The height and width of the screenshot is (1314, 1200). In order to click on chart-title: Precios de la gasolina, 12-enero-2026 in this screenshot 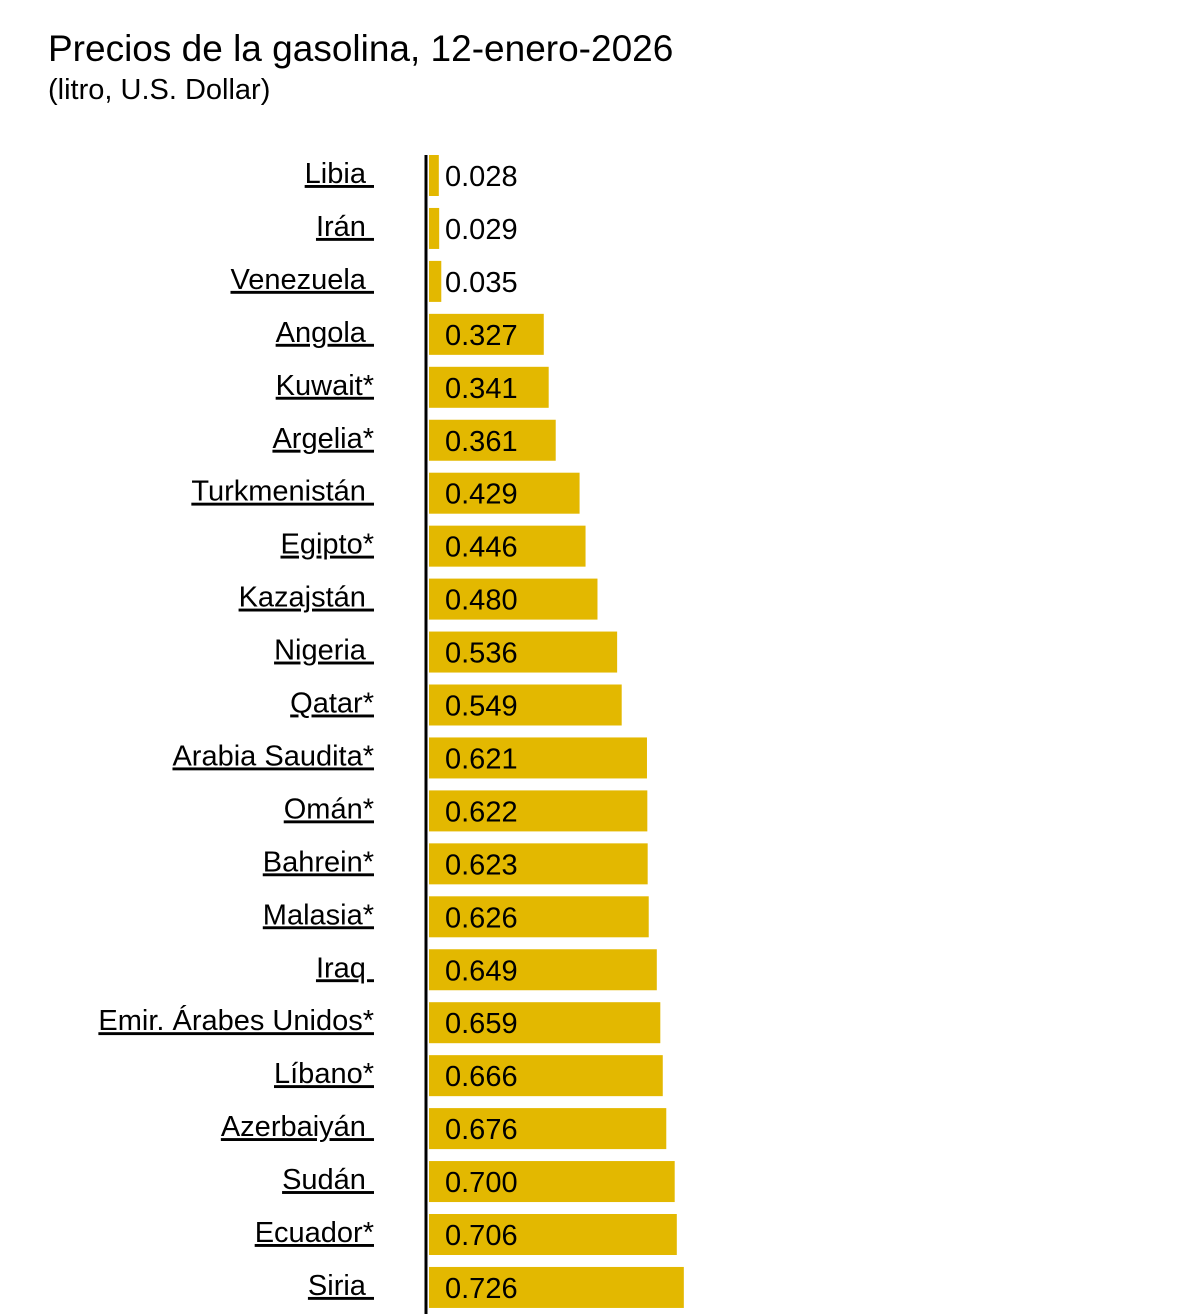, I will do `click(361, 48)`.